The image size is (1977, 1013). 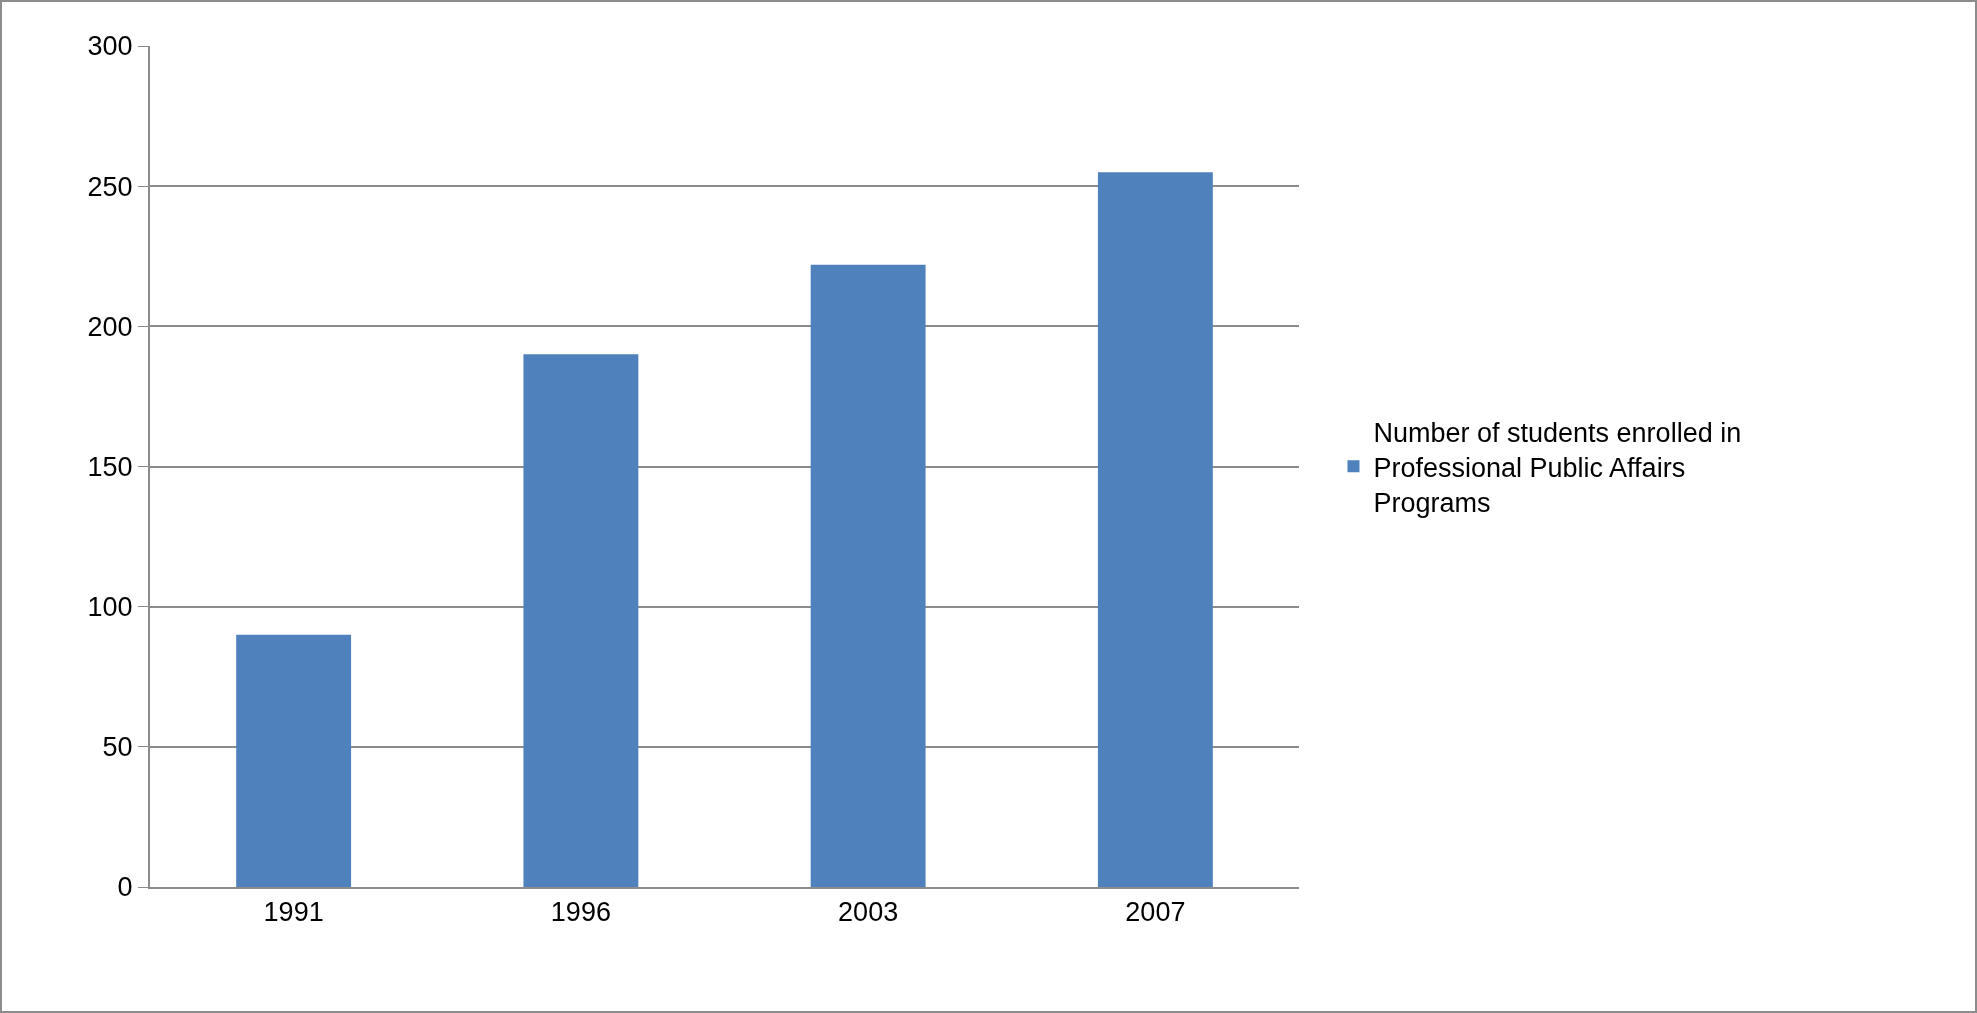 What do you see at coordinates (110, 466) in the screenshot?
I see `y-tick-label: 150` at bounding box center [110, 466].